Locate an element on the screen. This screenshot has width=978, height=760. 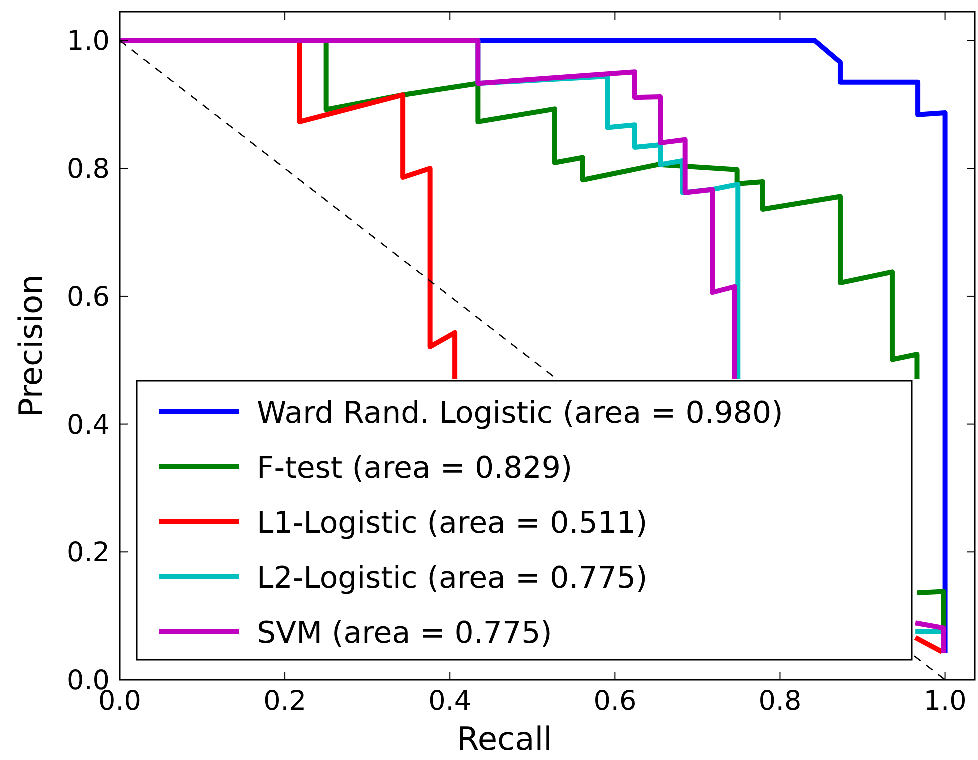
y-tick-label: 1.0 is located at coordinates (88, 42).